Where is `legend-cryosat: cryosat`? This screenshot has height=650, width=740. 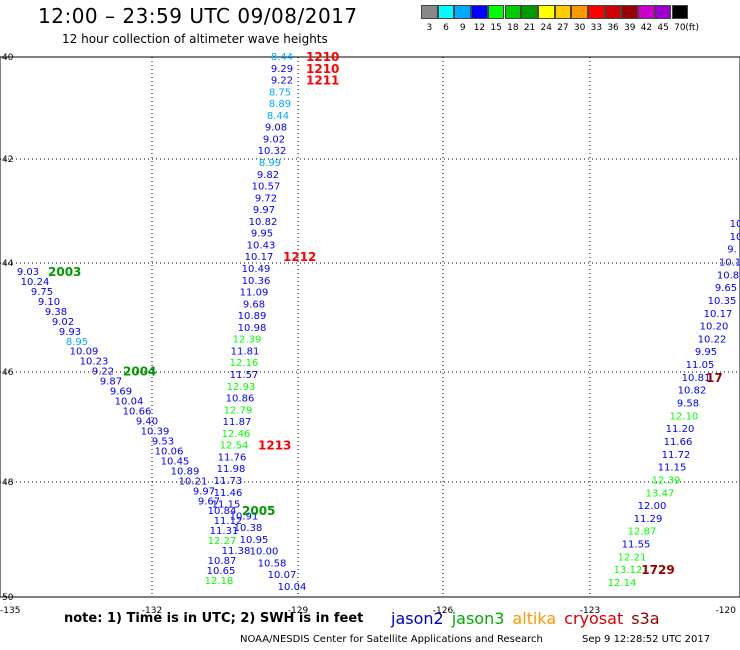 legend-cryosat: cryosat is located at coordinates (594, 618).